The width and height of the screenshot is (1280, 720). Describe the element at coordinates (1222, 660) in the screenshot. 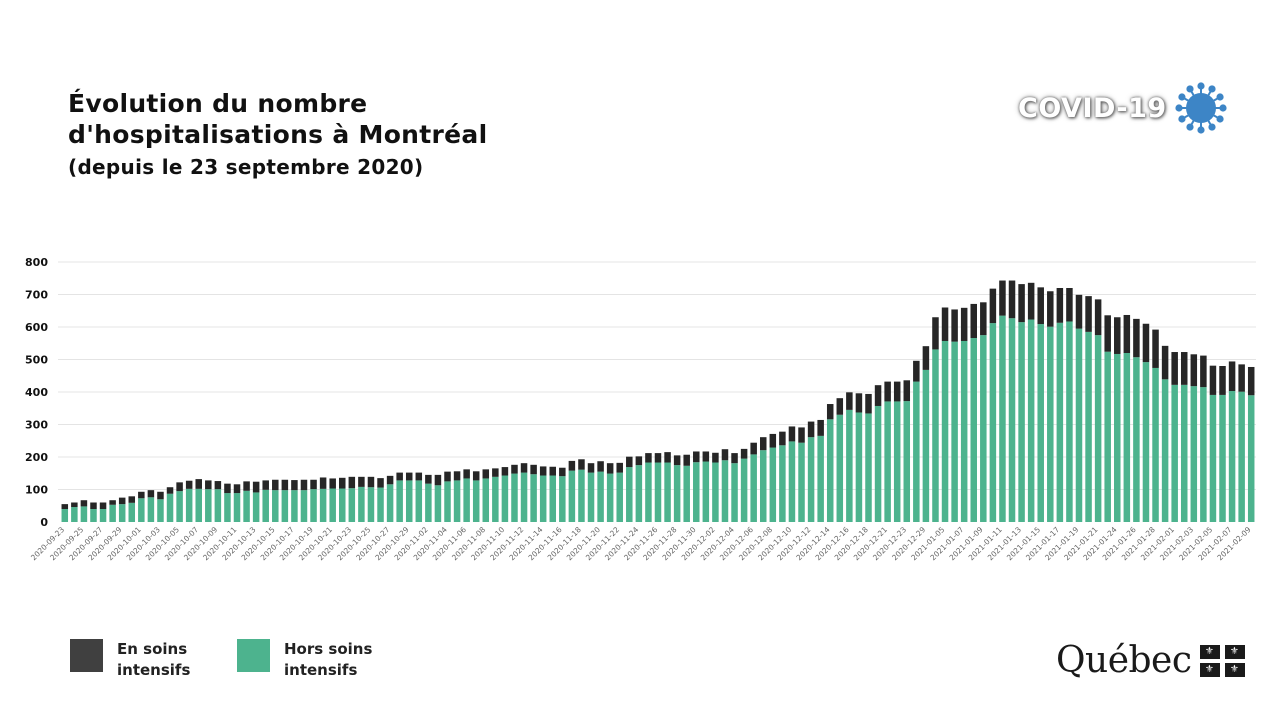

I see `fleur-de-lis-flag-icon: ⚜ ⚜ ⚜ ⚜` at that location.